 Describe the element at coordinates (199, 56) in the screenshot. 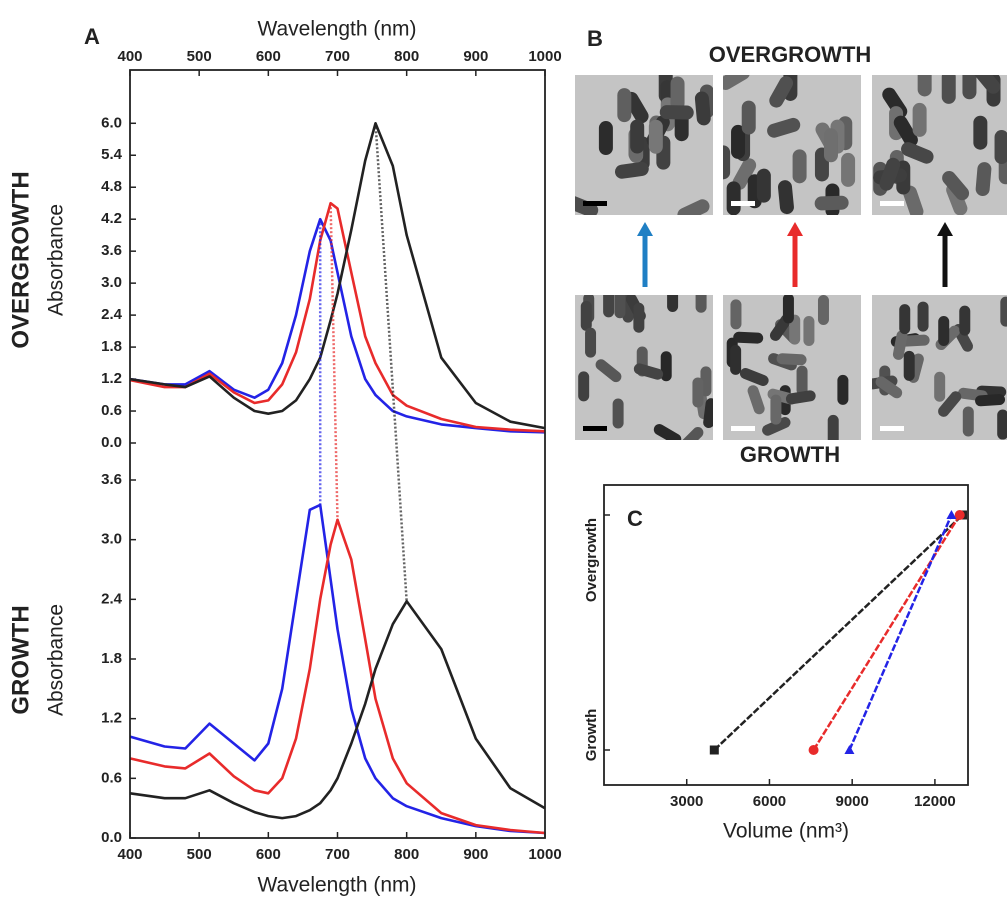

I see `x-tick-label: 500` at that location.